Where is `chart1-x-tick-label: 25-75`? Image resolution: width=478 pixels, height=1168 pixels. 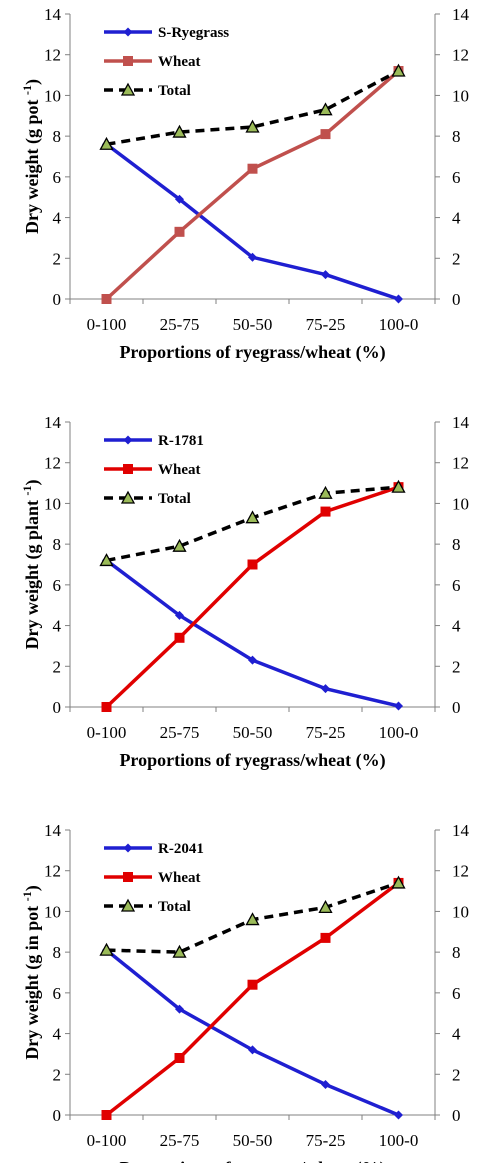
chart1-x-tick-label: 25-75 is located at coordinates (180, 324).